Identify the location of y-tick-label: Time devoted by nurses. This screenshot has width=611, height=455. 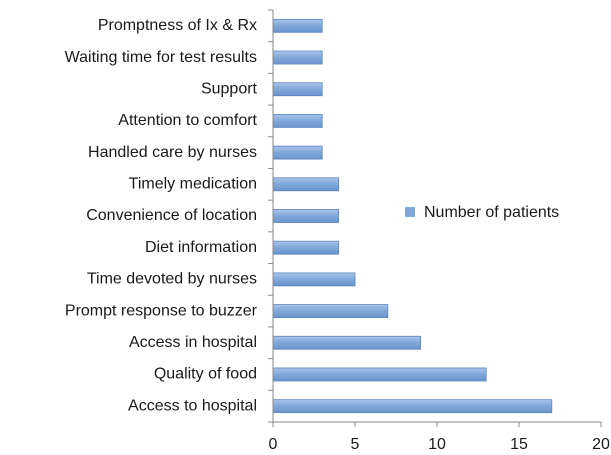
(172, 279).